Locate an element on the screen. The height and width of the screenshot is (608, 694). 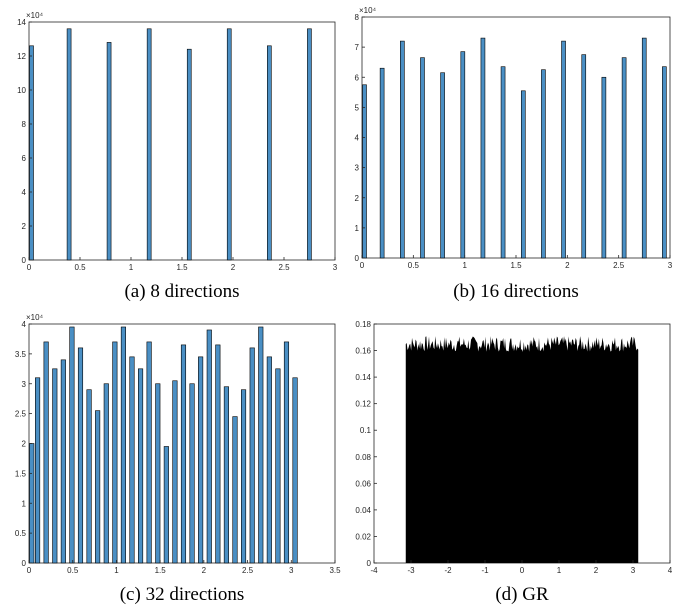
y-tick-label: 3.5 is located at coordinates (21, 354).